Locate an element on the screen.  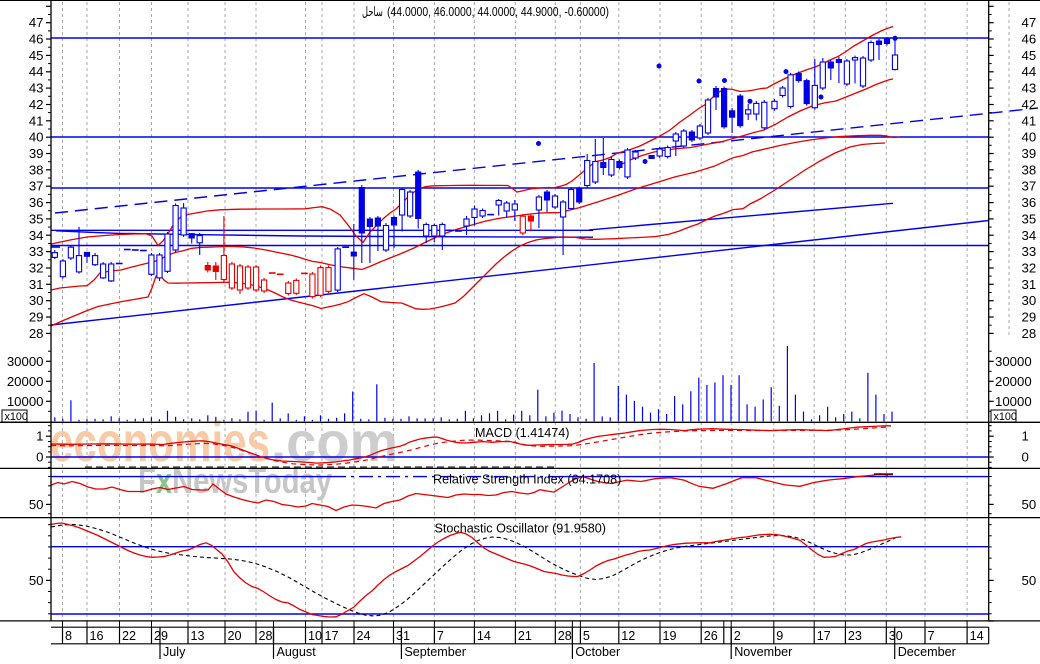
svg-text: August is located at coordinates (297, 652).